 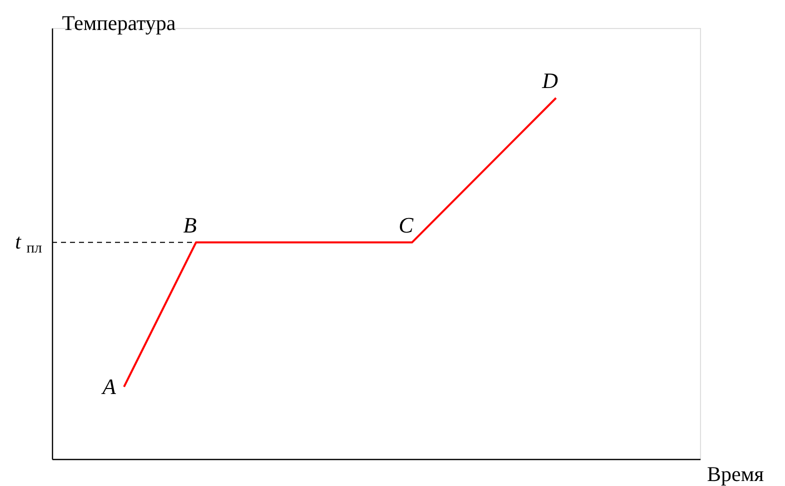 I want to click on text: D, so click(x=549, y=80).